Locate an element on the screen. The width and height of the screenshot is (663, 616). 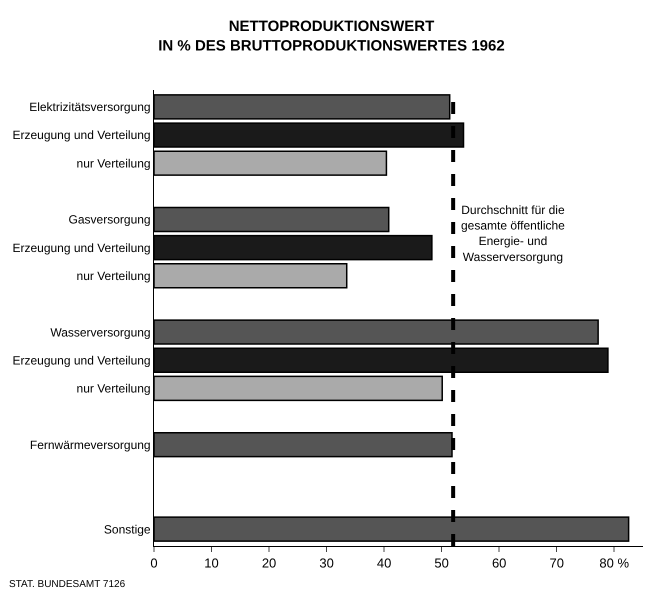
y-tick-label: Sonstige is located at coordinates (127, 529).